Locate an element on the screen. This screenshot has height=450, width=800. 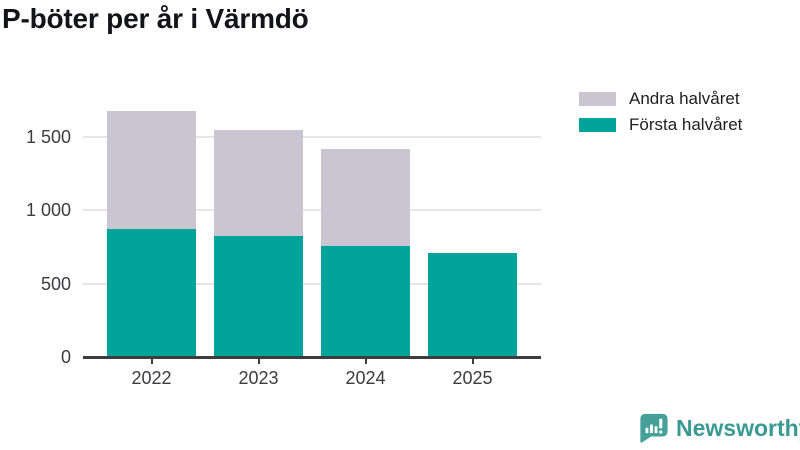
brand-logo: Newsworthy is located at coordinates (719, 428).